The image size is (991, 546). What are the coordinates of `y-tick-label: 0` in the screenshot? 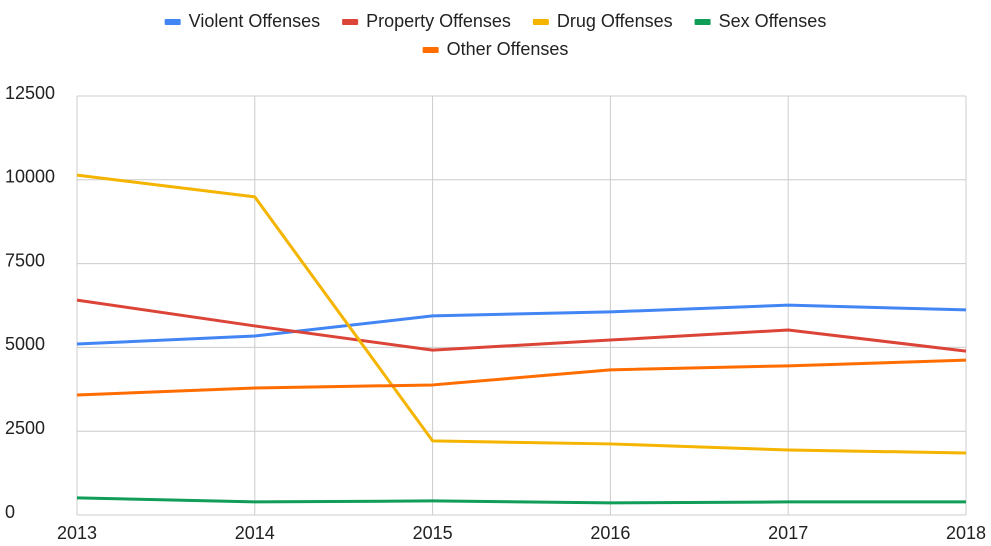 It's located at (10, 512).